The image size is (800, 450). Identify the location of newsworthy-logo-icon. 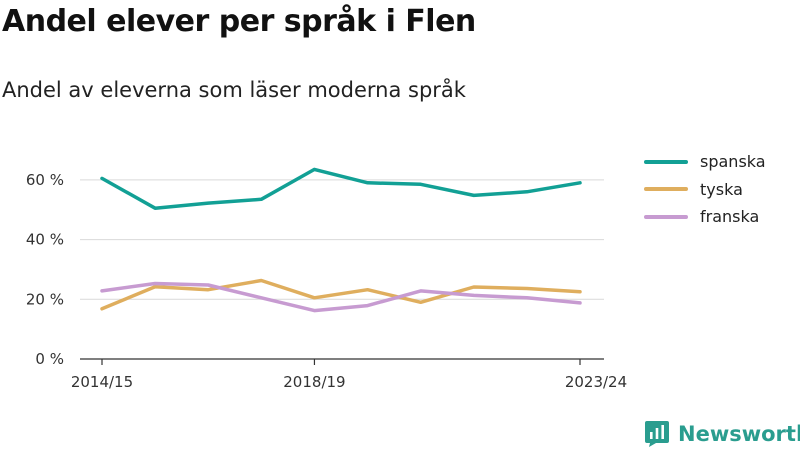
(657, 434).